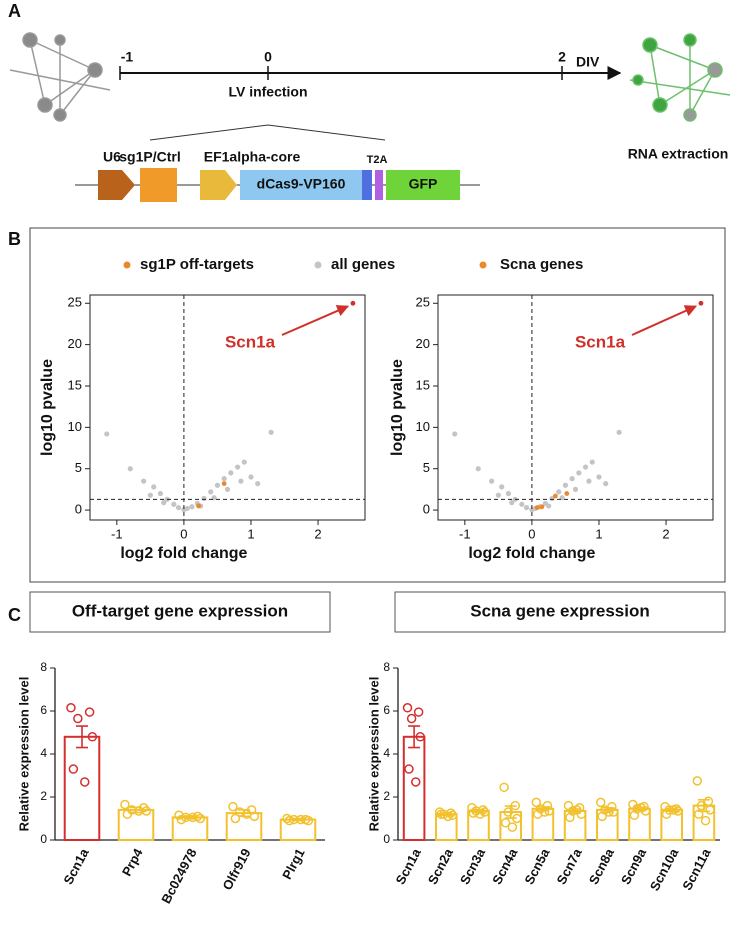 Image resolution: width=739 pixels, height=940 pixels. I want to click on timeline-unit: DIV, so click(588, 62).